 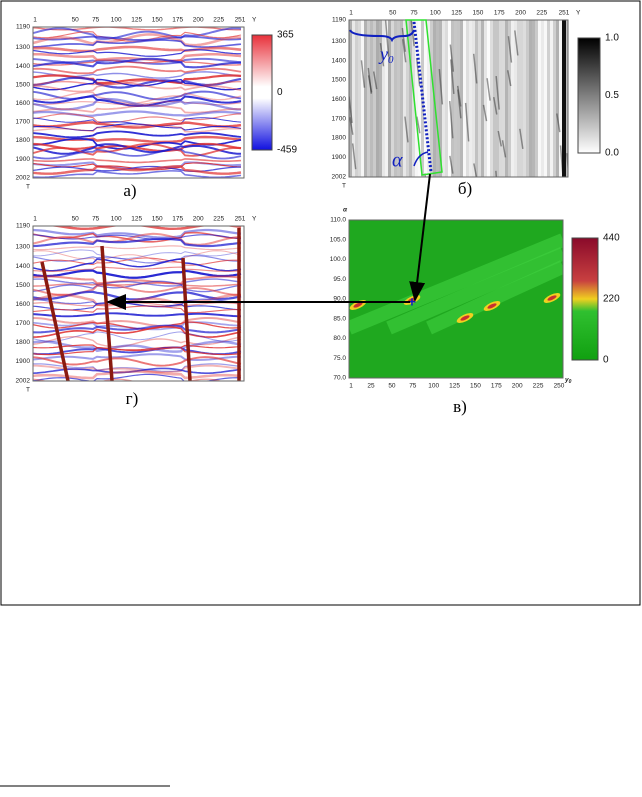 I want to click on x-tick-label: 1, so click(x=351, y=13).